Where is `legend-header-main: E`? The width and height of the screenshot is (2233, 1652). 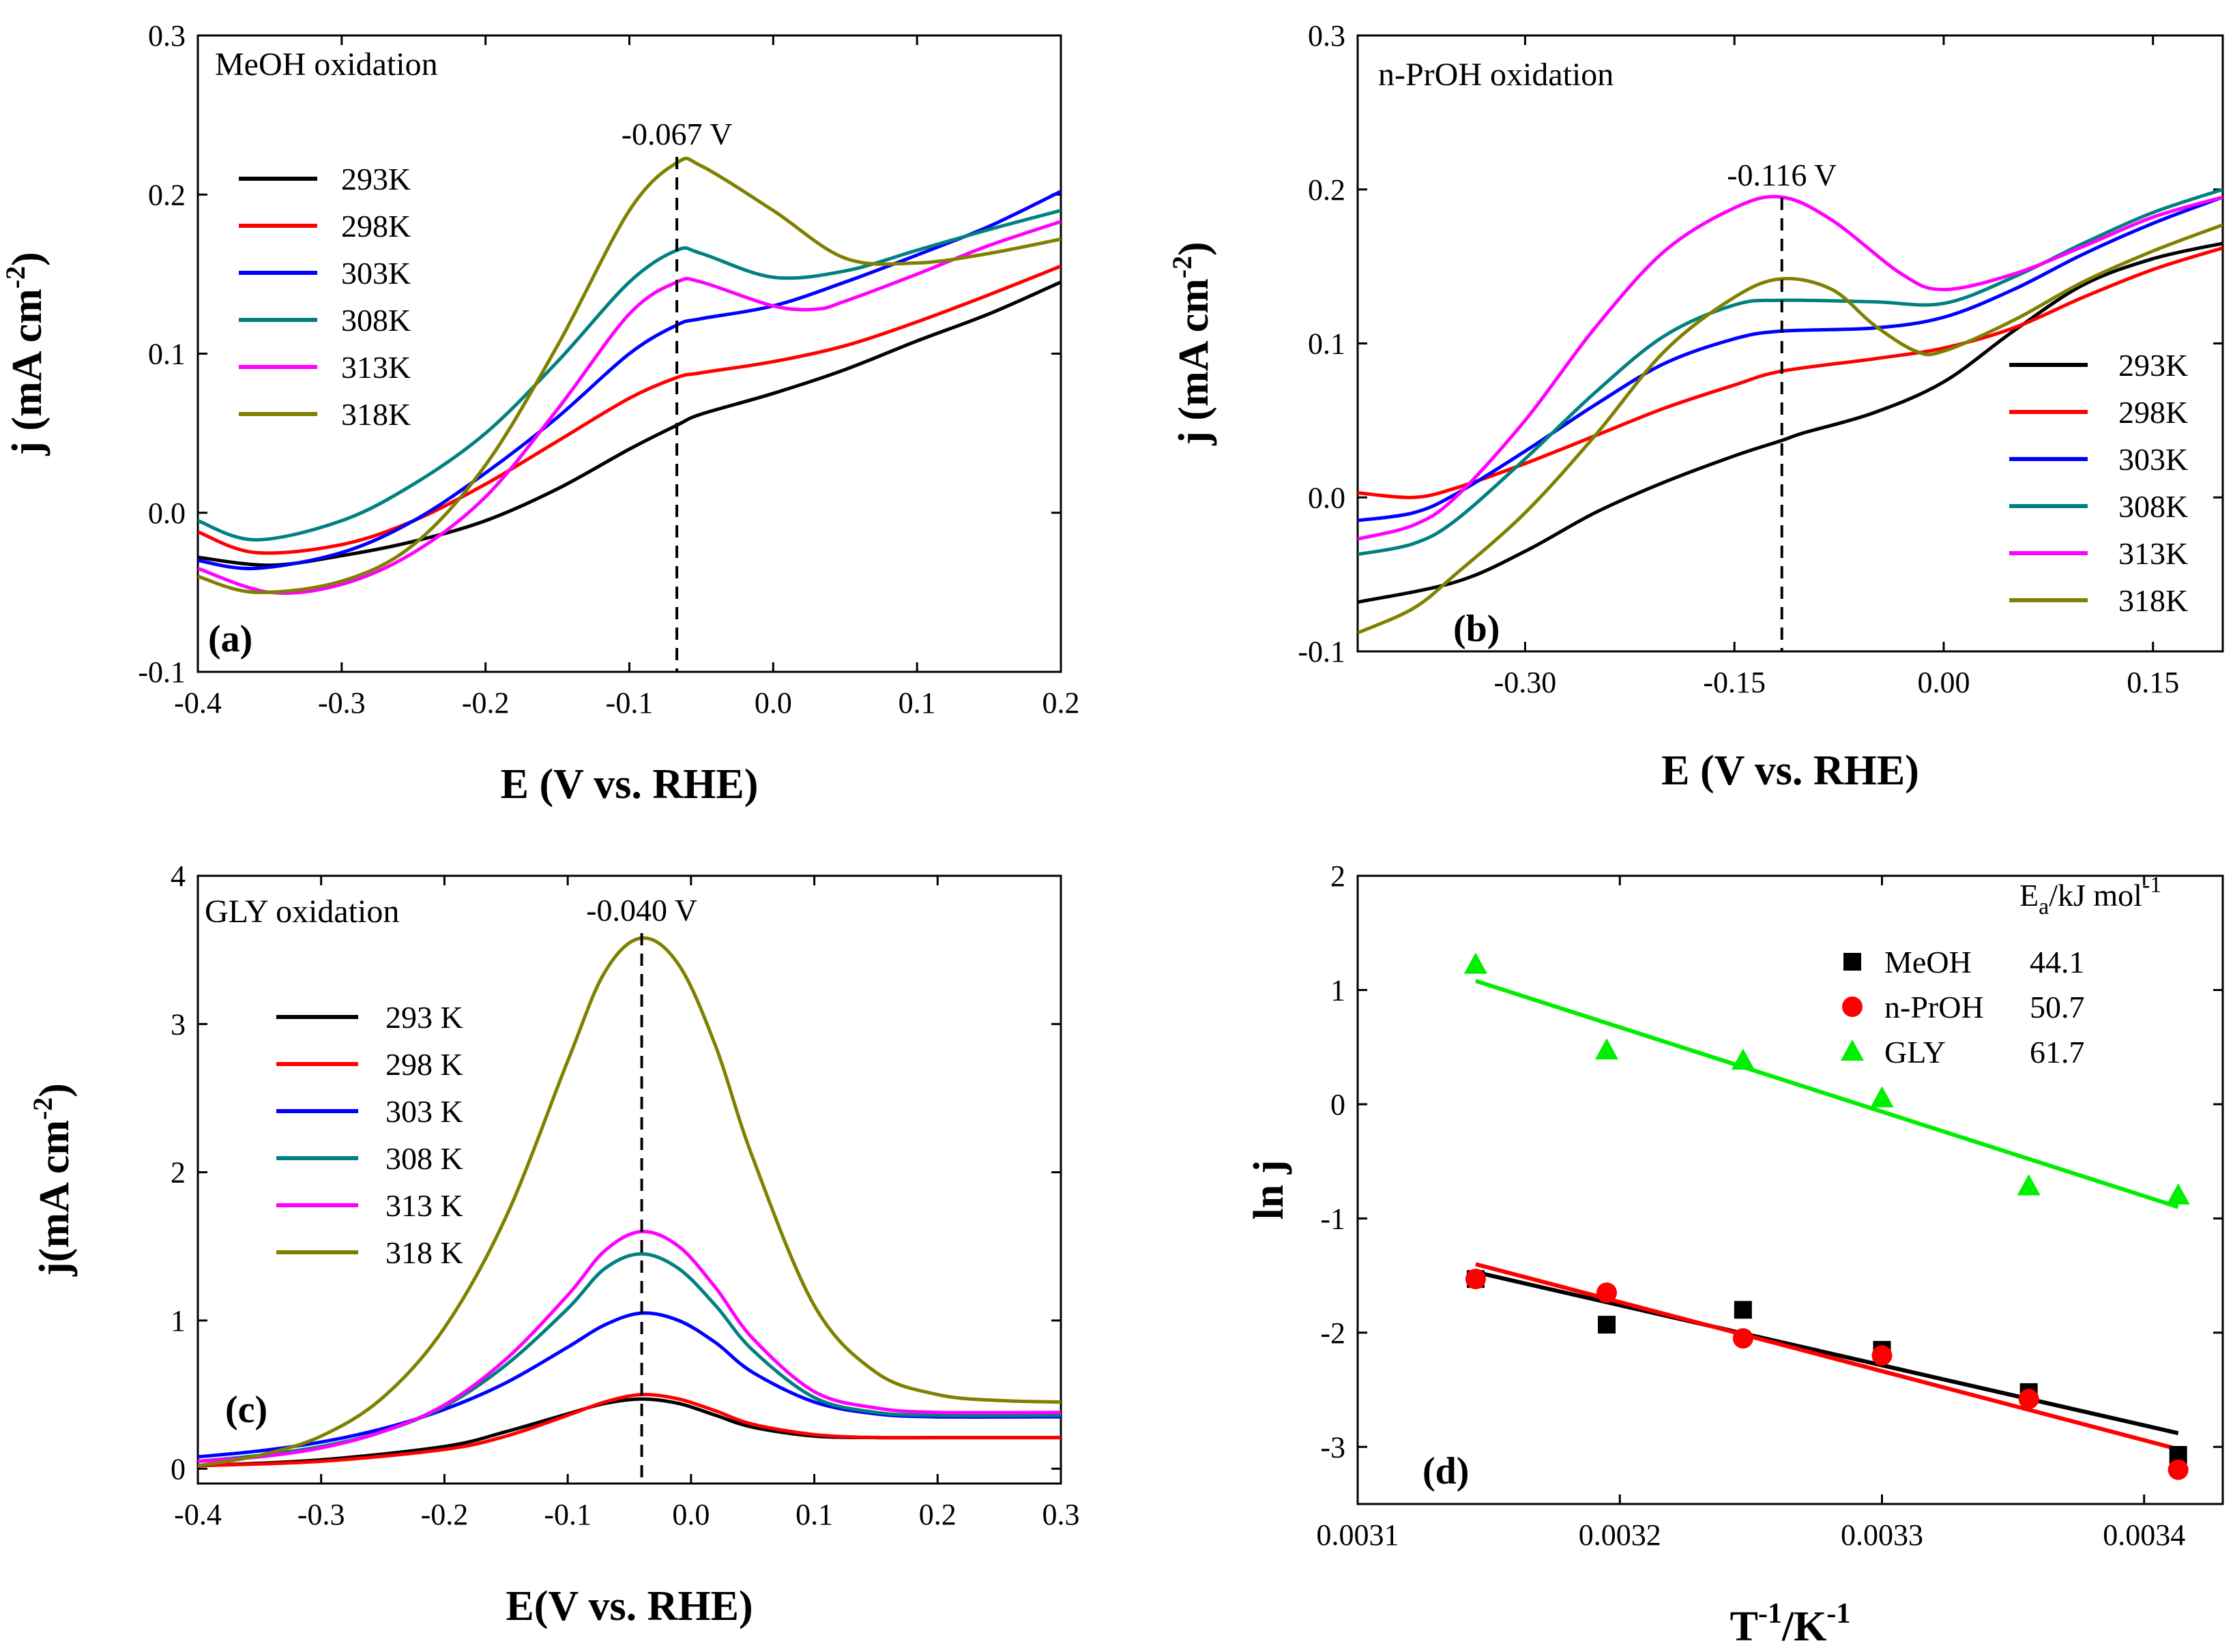
legend-header-main: E is located at coordinates (2029, 895).